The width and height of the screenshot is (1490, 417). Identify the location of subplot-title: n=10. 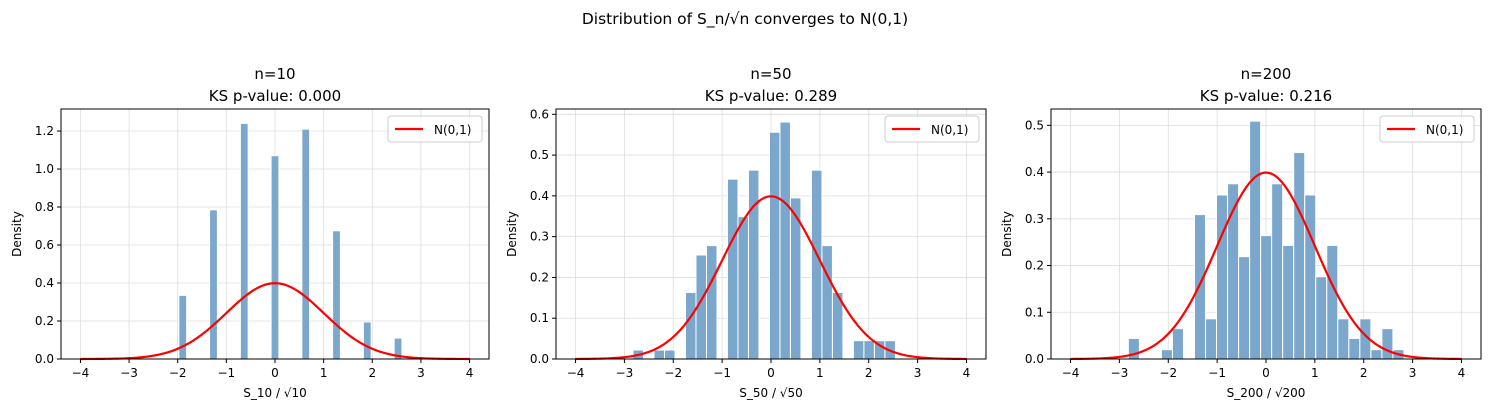
(274, 74).